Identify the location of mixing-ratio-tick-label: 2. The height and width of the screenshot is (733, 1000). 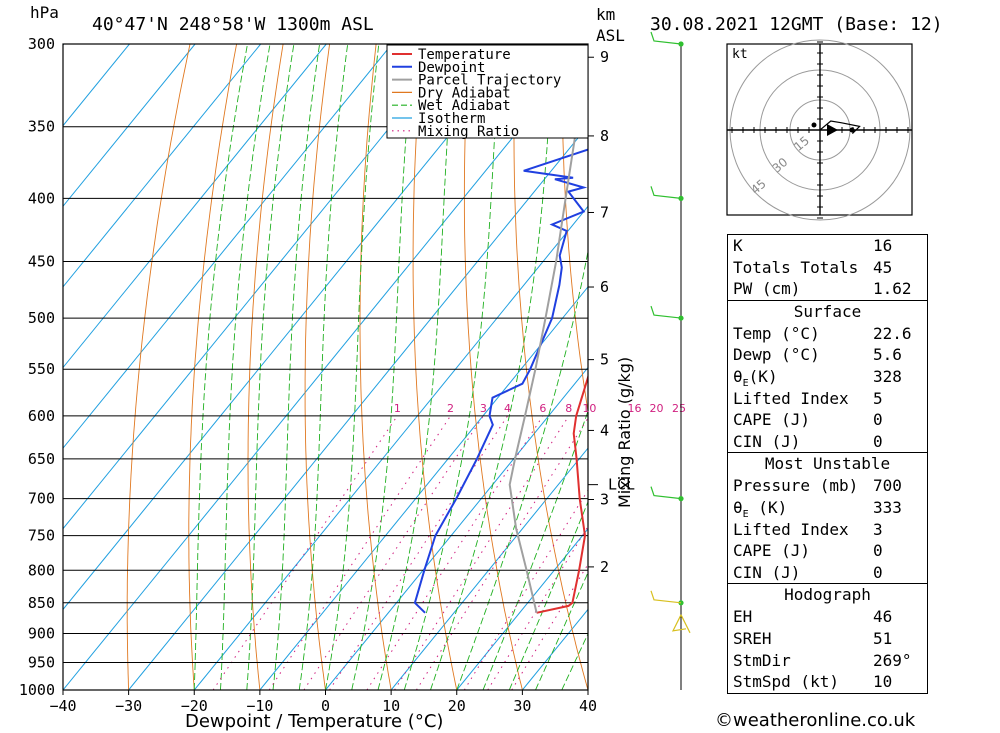
(450, 408).